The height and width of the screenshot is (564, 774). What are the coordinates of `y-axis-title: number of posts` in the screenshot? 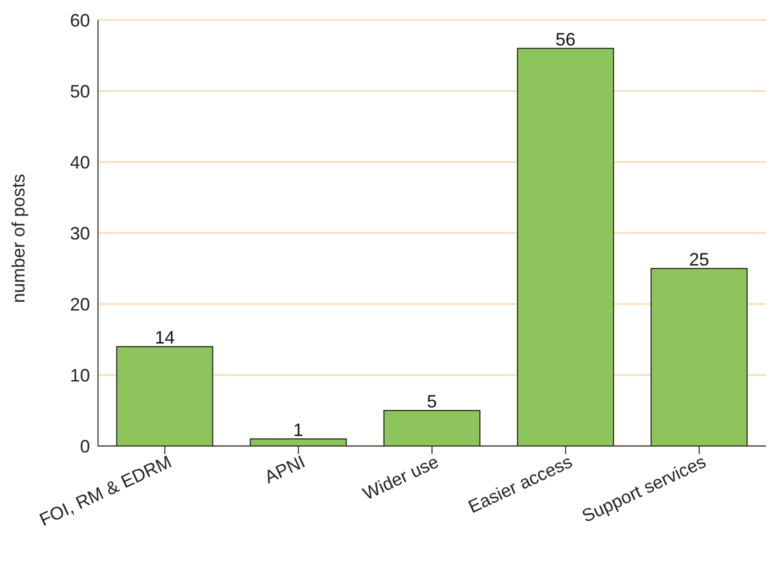 It's located at (18, 238).